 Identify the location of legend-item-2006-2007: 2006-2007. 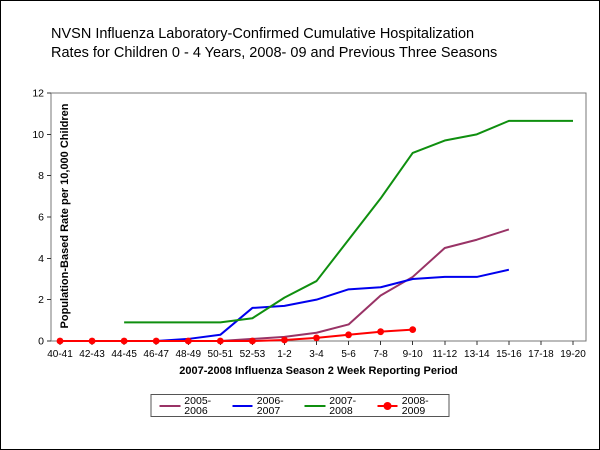
(264, 405).